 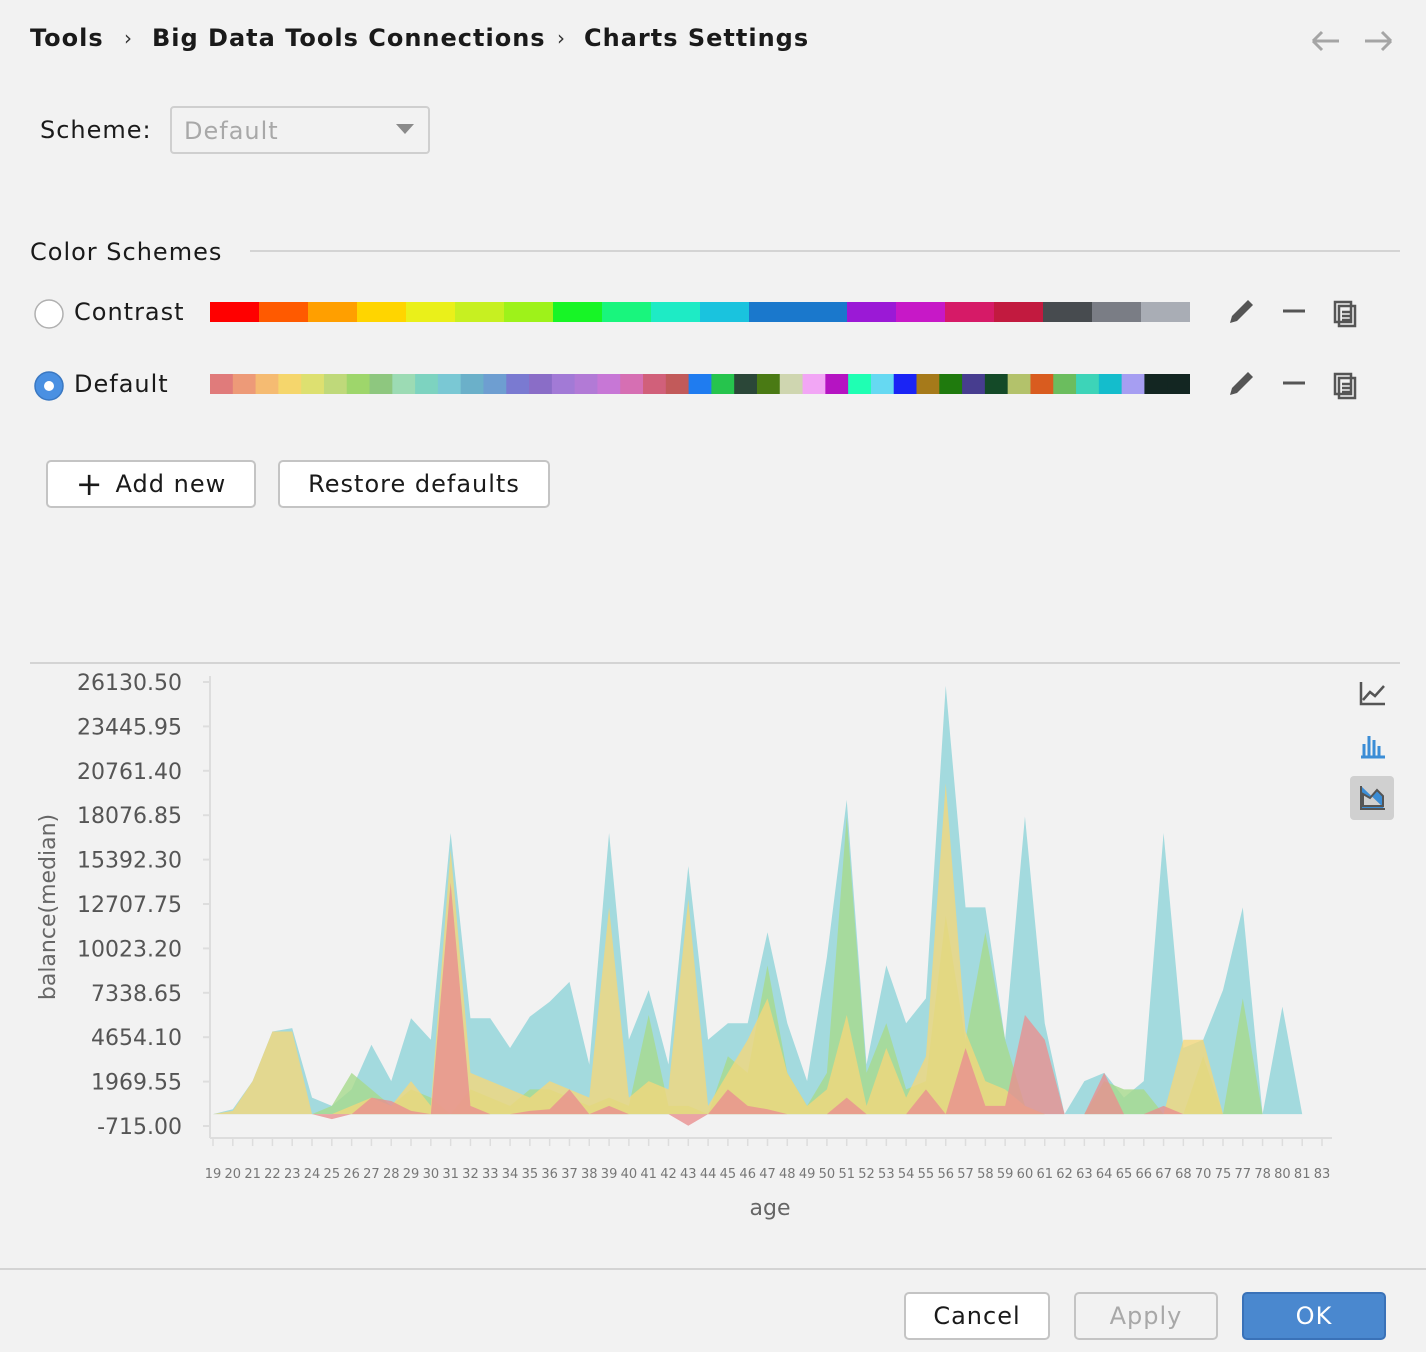 What do you see at coordinates (668, 1174) in the screenshot?
I see `x-tick-label: 42` at bounding box center [668, 1174].